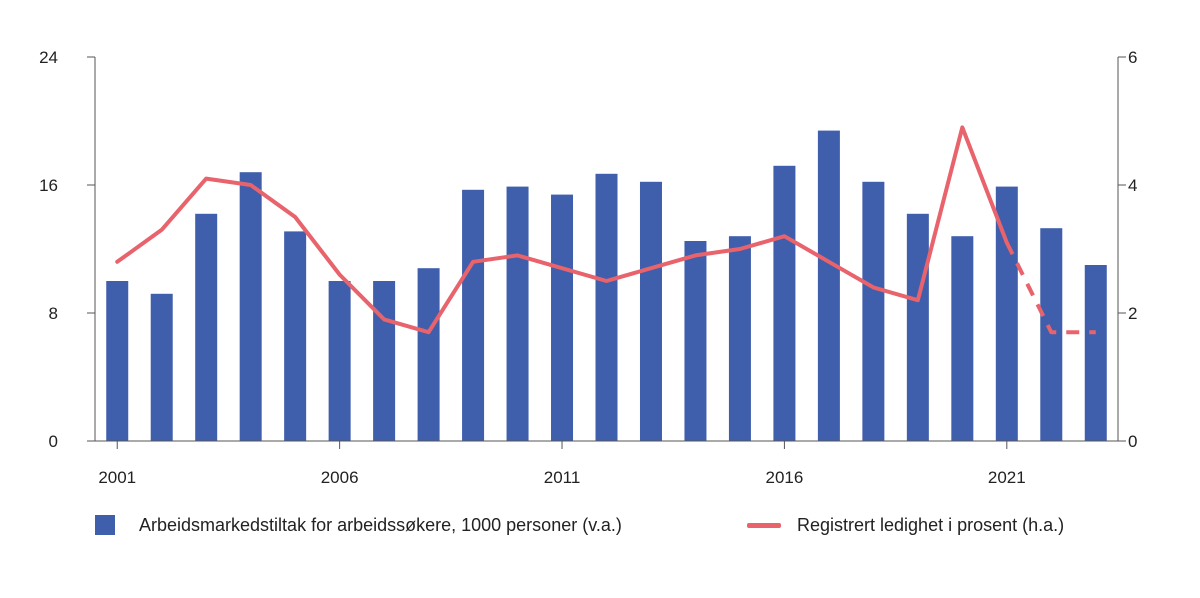 The image size is (1200, 598). I want to click on bar-2004, so click(250, 306).